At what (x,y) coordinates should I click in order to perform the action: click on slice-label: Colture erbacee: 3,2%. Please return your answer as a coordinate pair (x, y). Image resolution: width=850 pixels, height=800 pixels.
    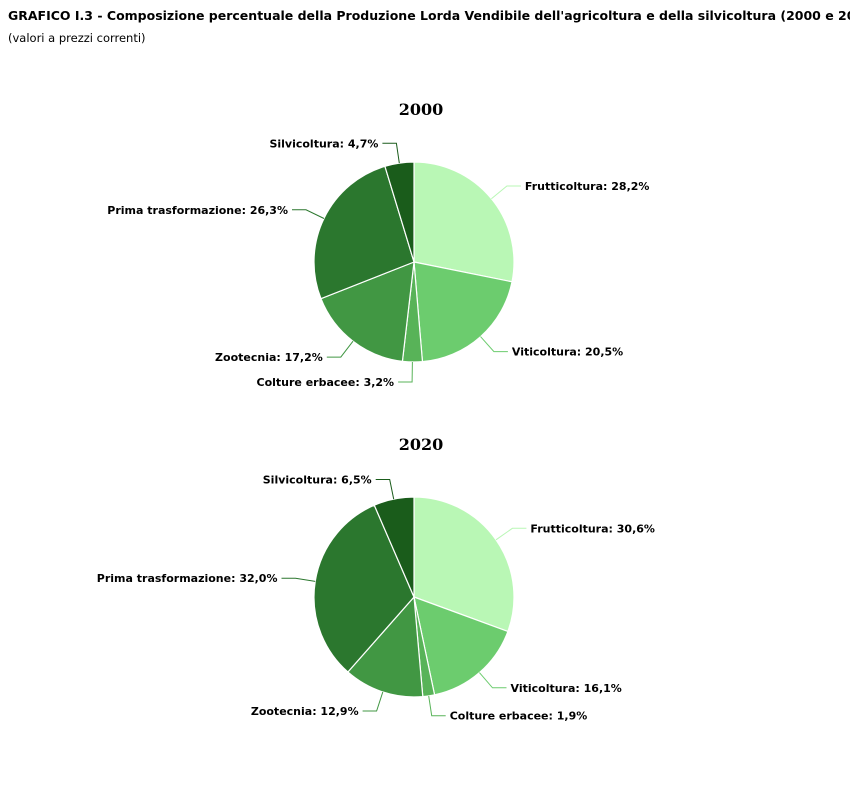
    Looking at the image, I should click on (326, 382).